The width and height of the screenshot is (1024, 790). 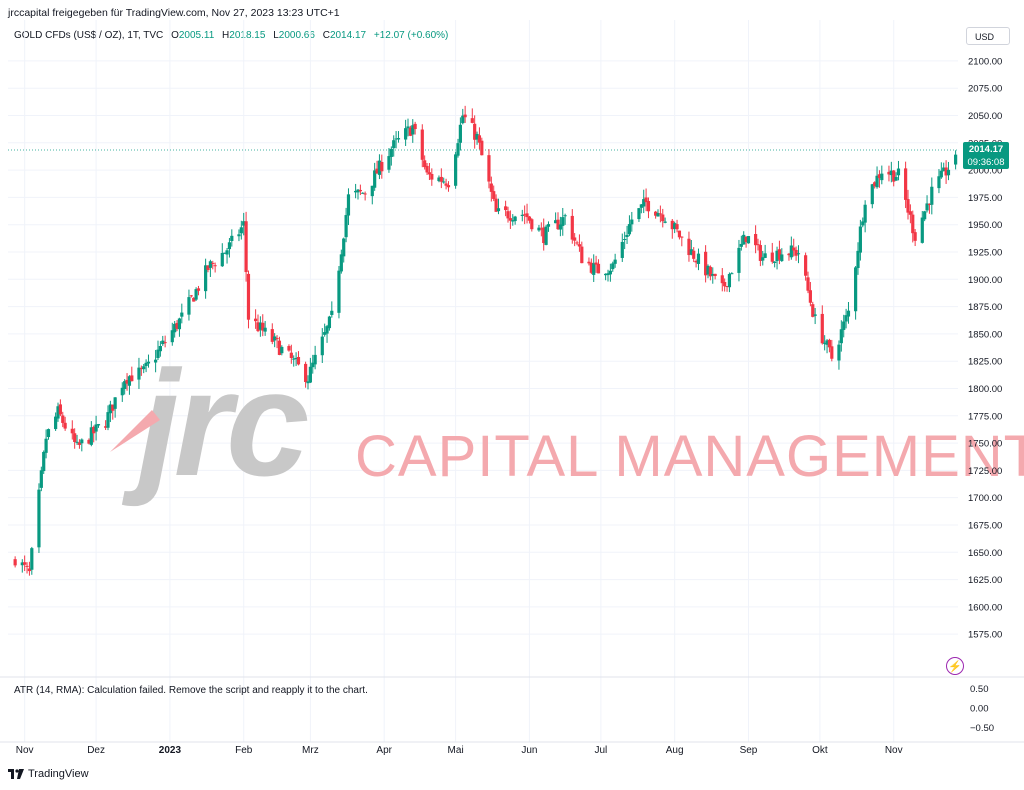 I want to click on lightning-icon: ⚡, so click(x=955, y=666).